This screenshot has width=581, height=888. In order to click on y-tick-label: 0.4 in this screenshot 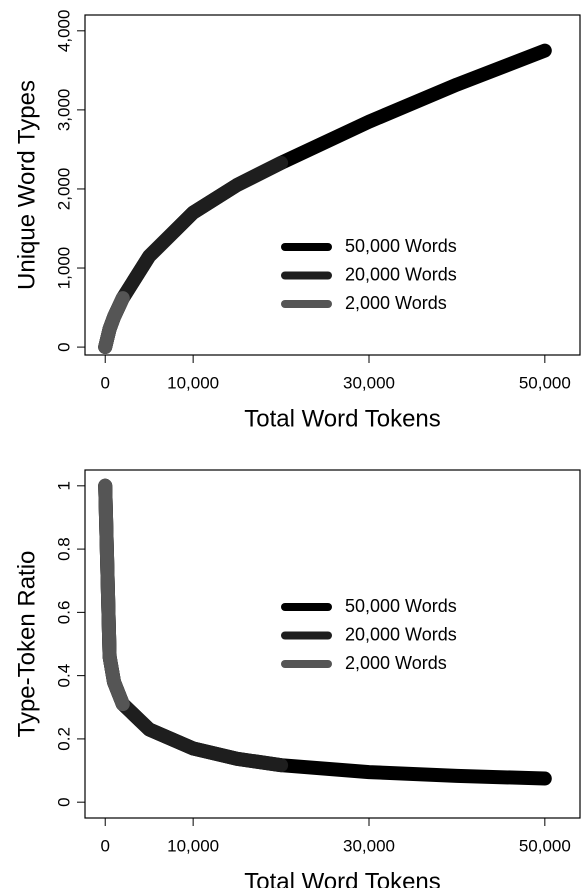, I will do `click(63, 676)`.